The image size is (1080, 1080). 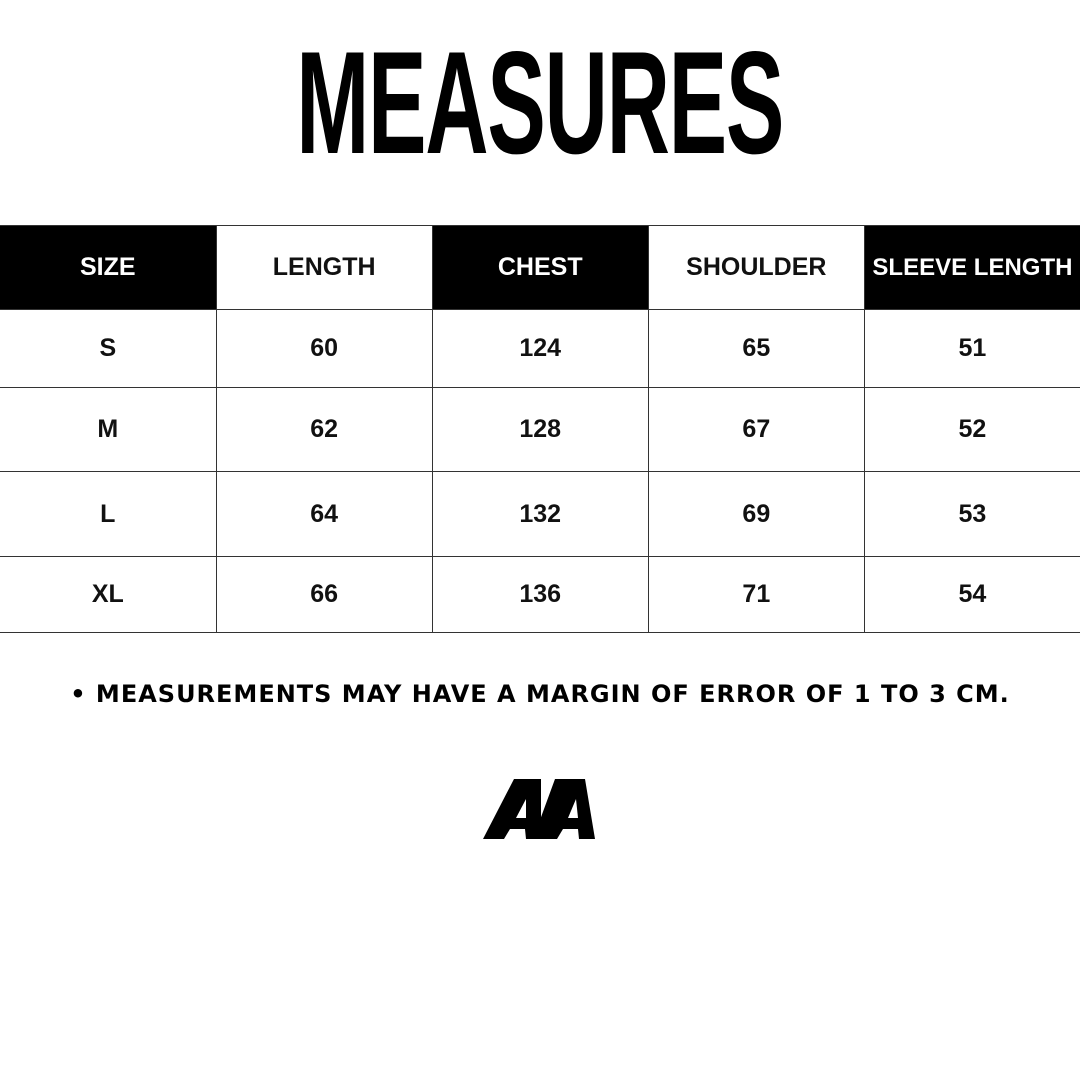 What do you see at coordinates (324, 514) in the screenshot?
I see `cell-length: 64` at bounding box center [324, 514].